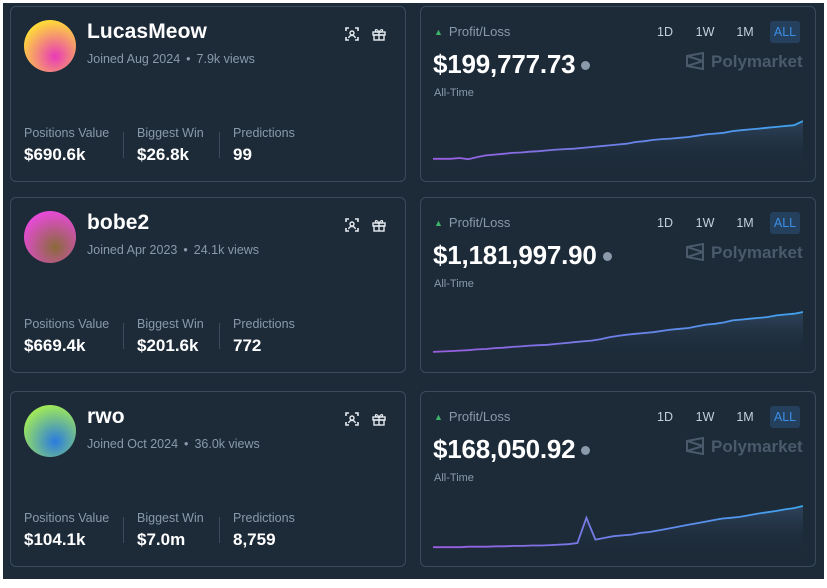 The height and width of the screenshot is (588, 827). I want to click on biggest-win-value: $26.8k, so click(163, 154).